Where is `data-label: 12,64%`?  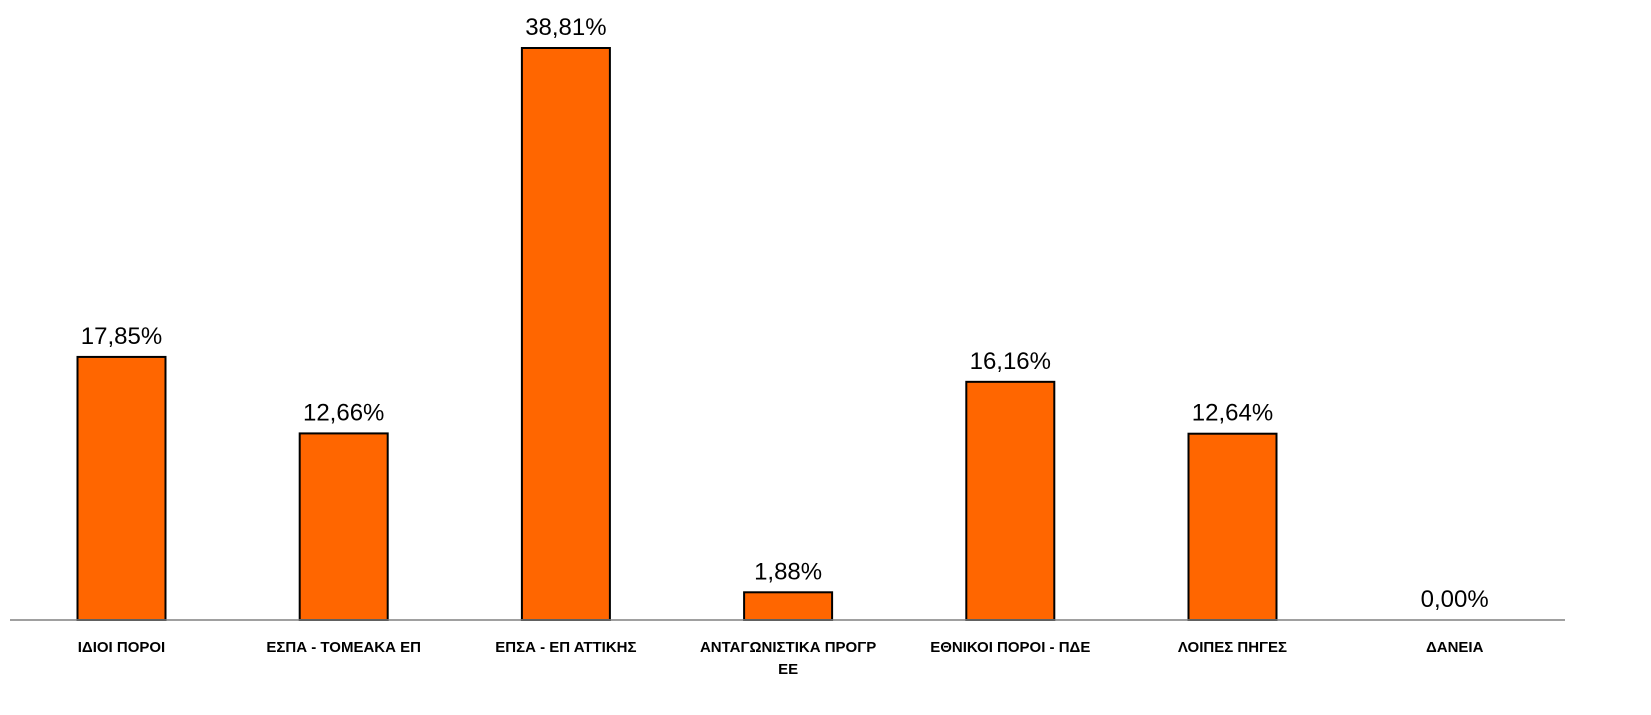
data-label: 12,64% is located at coordinates (1232, 413).